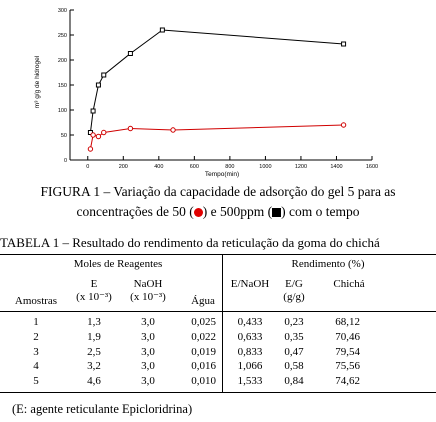 The height and width of the screenshot is (422, 436). I want to click on y-axis-ticks: 0 50 100 150 200 250 300, so click(66, 86).